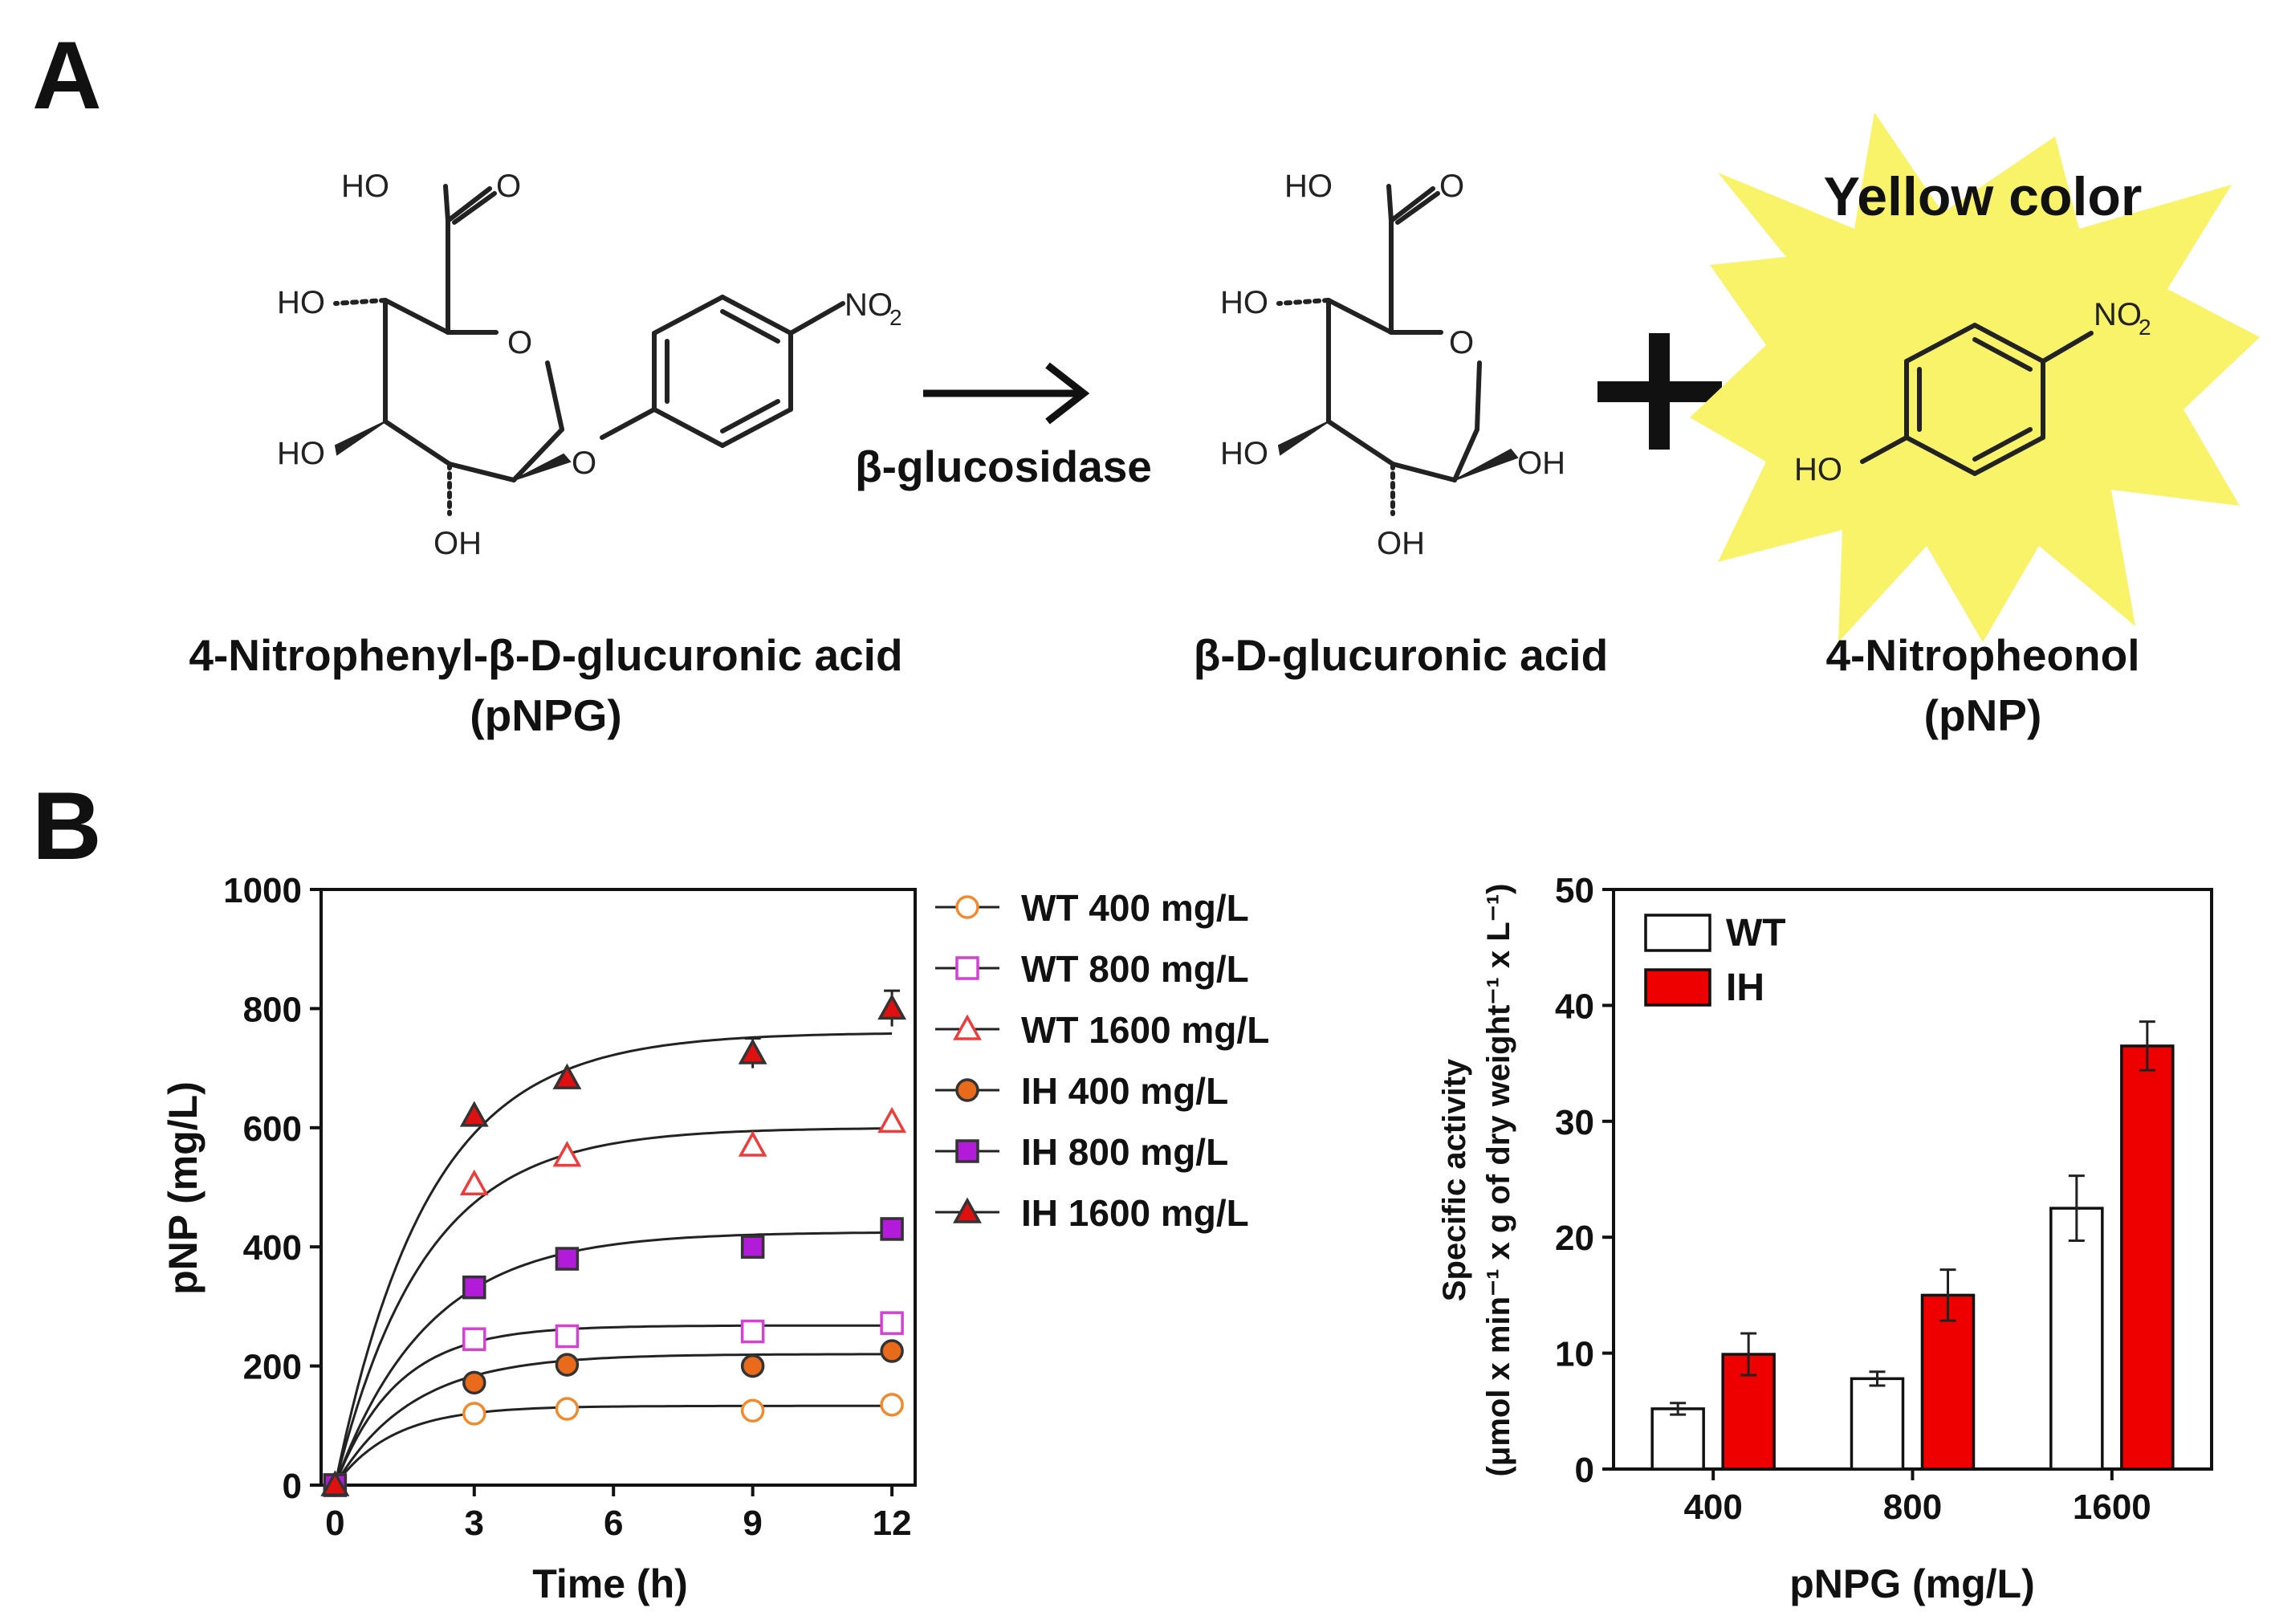  What do you see at coordinates (1913, 1507) in the screenshot?
I see `x-tick-label: 800` at bounding box center [1913, 1507].